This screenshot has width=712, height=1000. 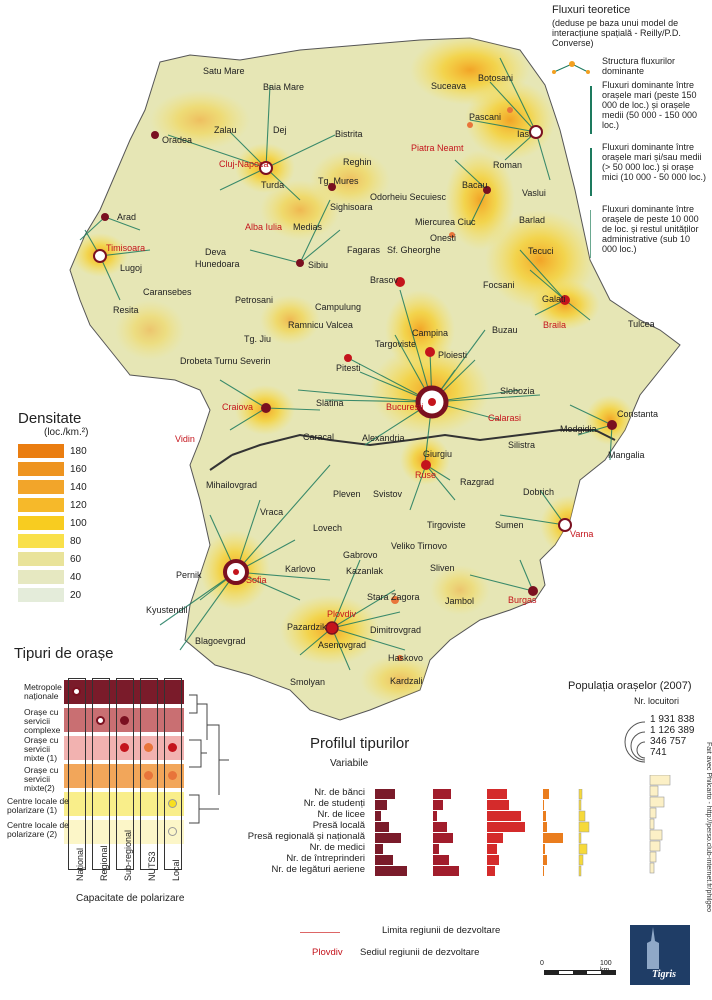 I want to click on region-boundary, so click(x=221, y=462).